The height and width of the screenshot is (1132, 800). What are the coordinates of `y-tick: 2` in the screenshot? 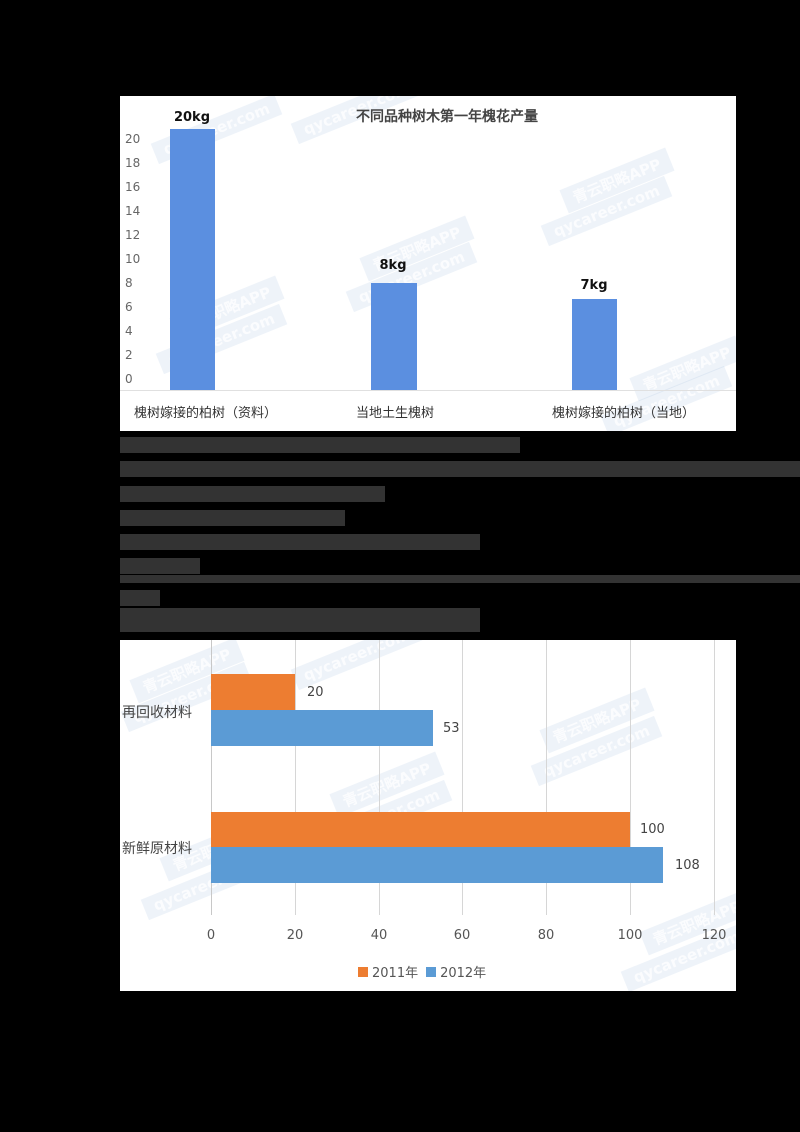 It's located at (129, 355).